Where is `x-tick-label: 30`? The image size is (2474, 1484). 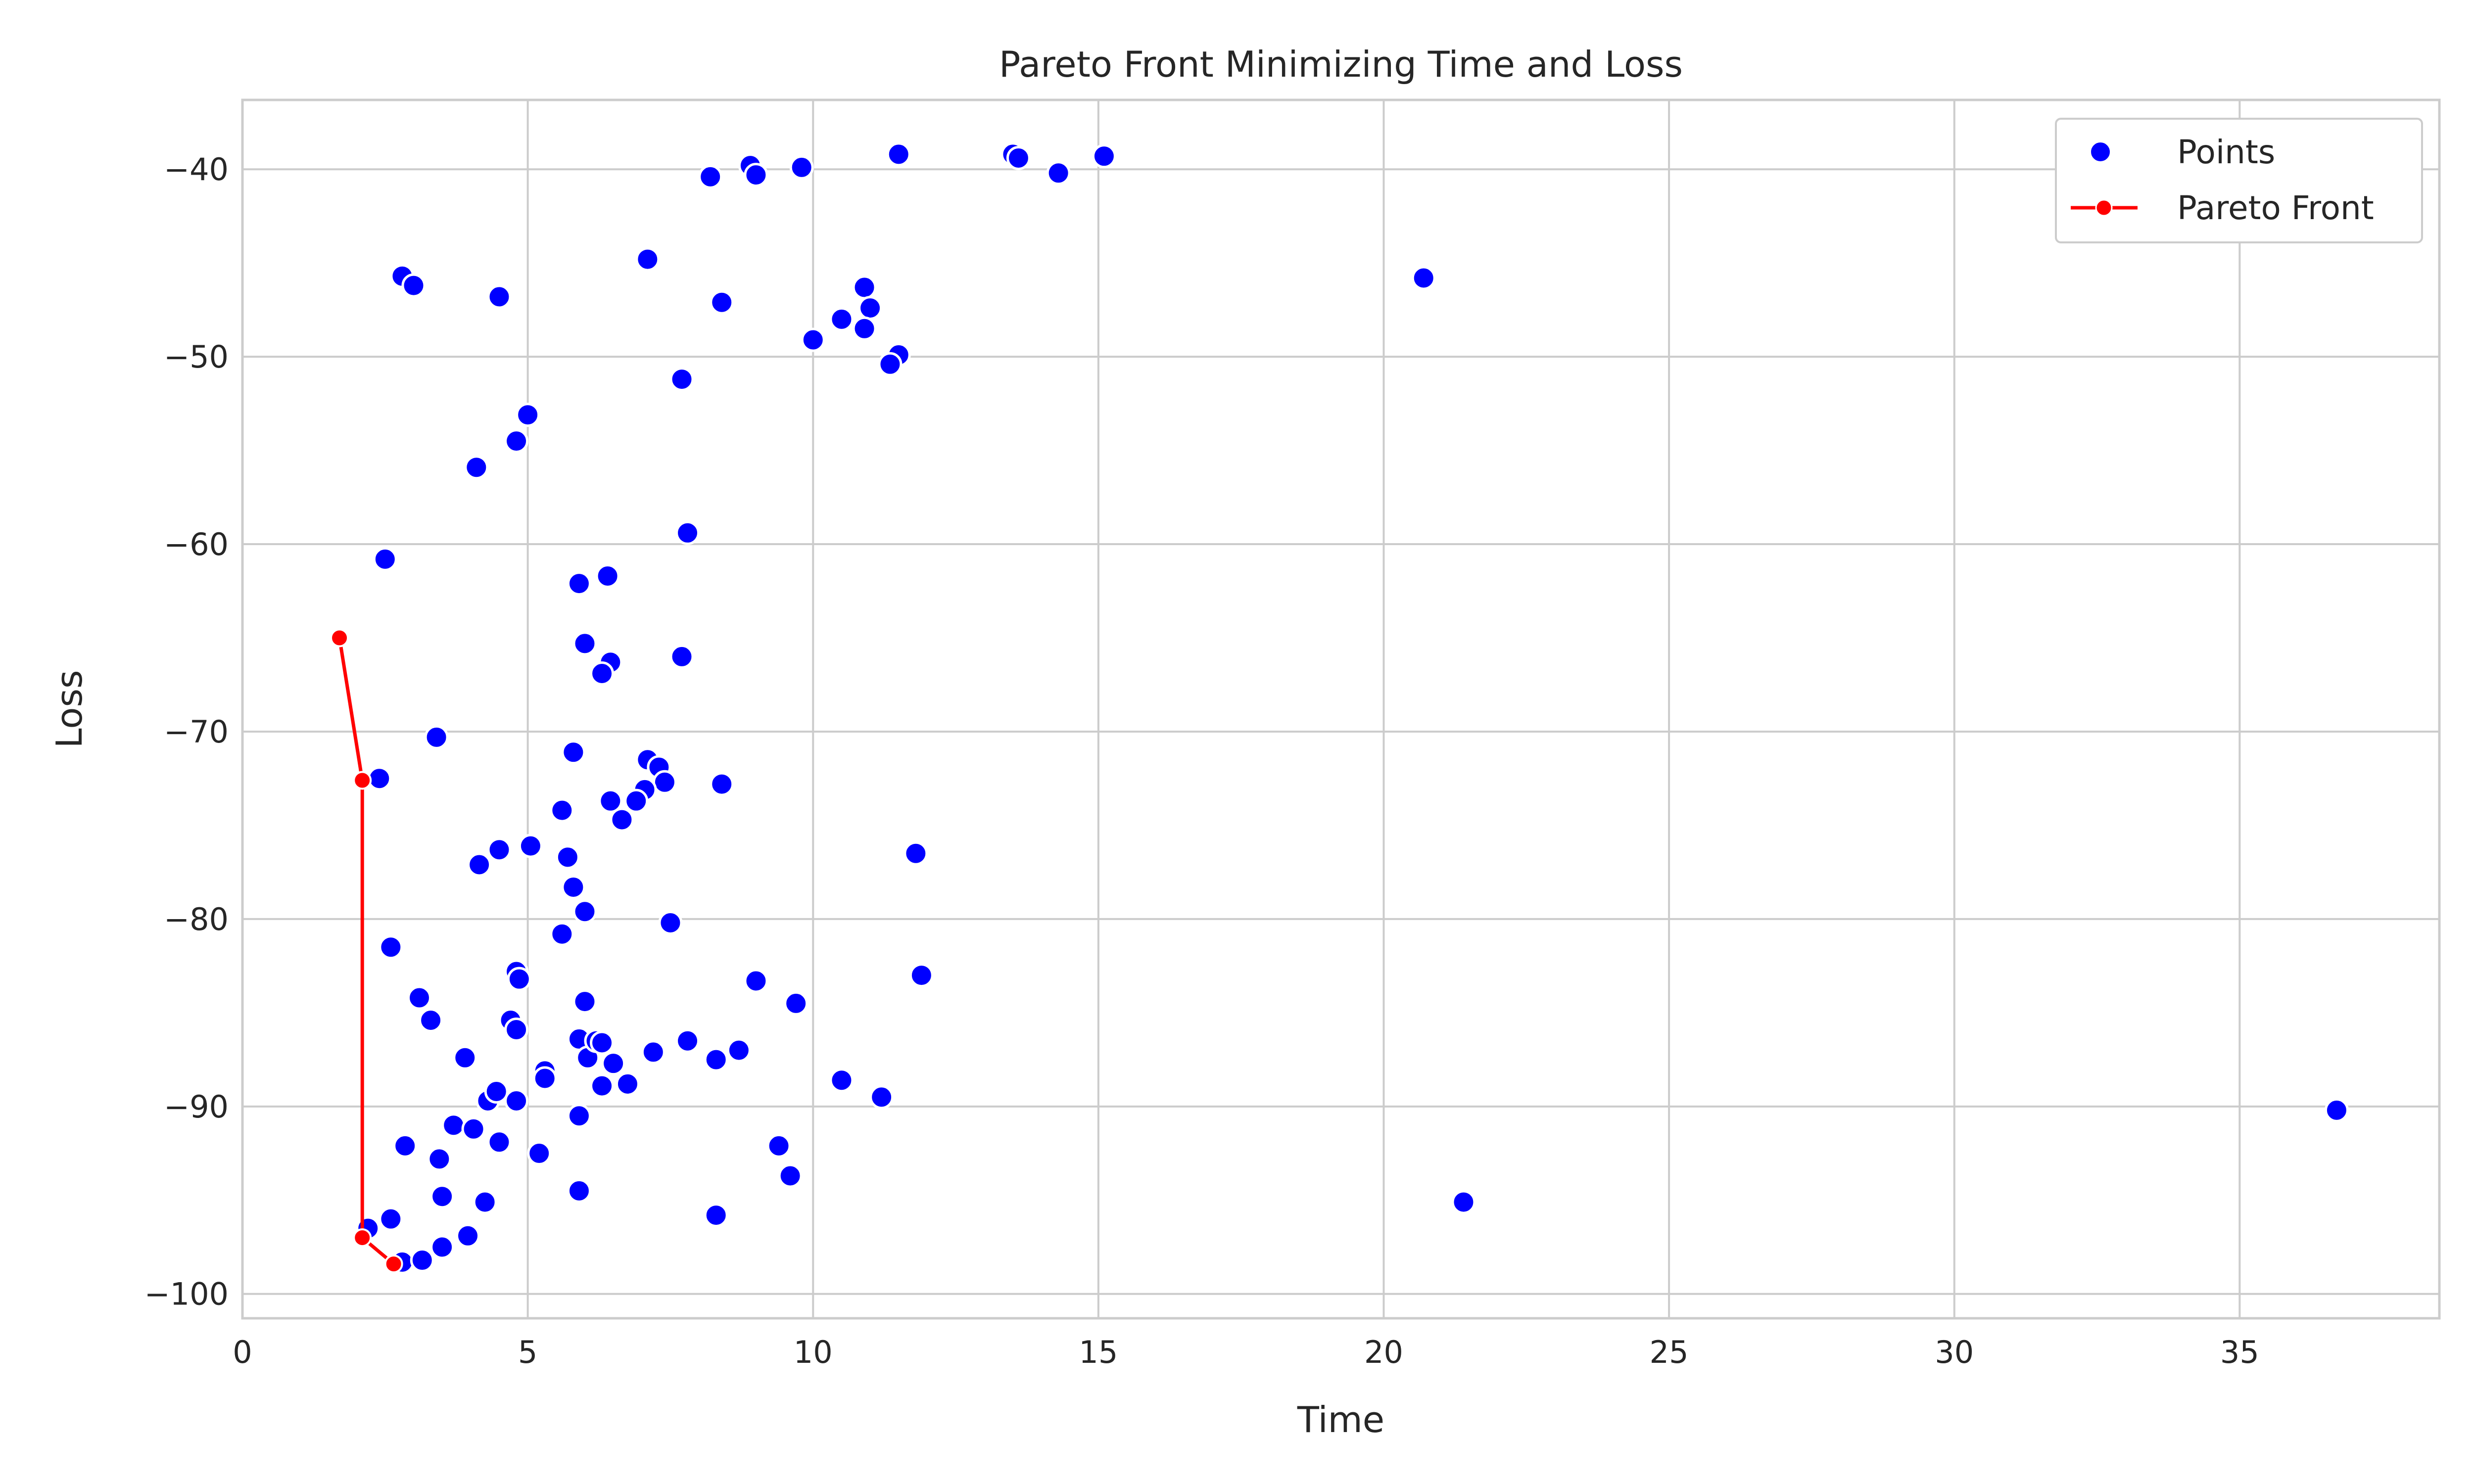
x-tick-label: 30 is located at coordinates (1955, 1352).